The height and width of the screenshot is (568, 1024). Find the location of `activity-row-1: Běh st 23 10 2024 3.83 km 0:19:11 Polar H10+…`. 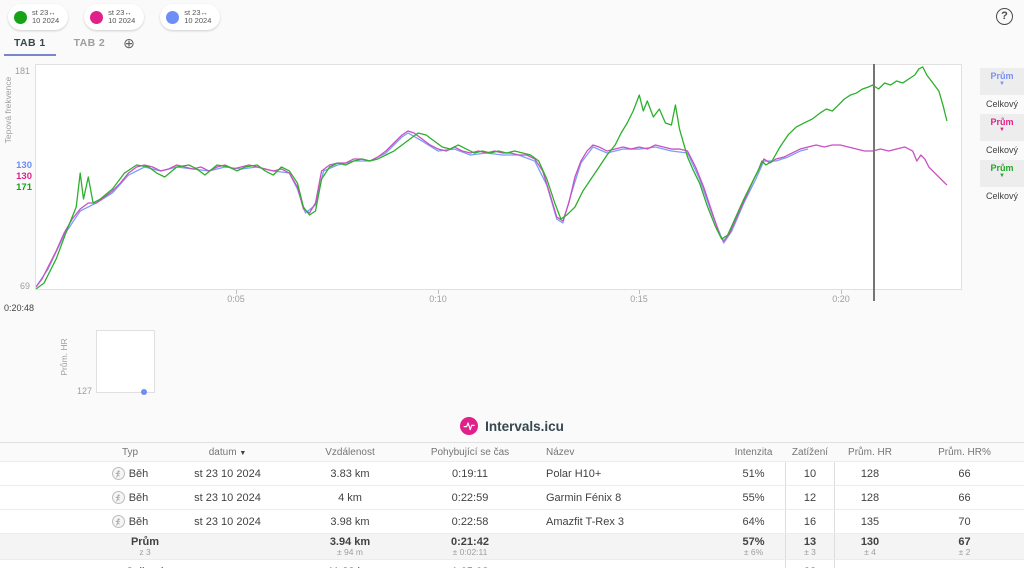

activity-row-1: Běh st 23 10 2024 3.83 km 0:19:11 Polar H10+… is located at coordinates (512, 474).